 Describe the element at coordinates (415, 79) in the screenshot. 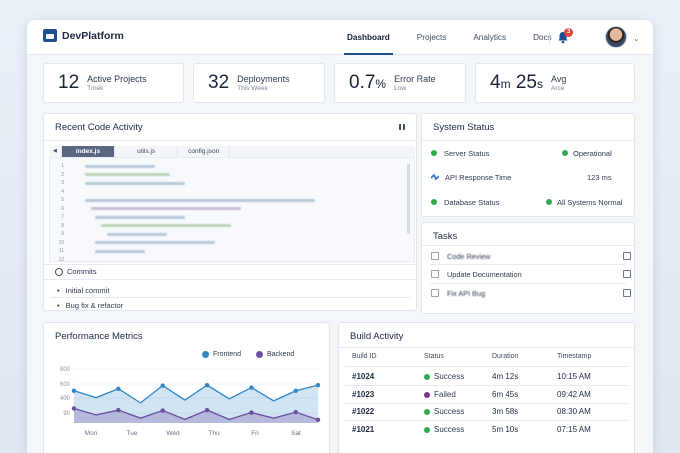

I see `stat-label: Error Rate` at that location.